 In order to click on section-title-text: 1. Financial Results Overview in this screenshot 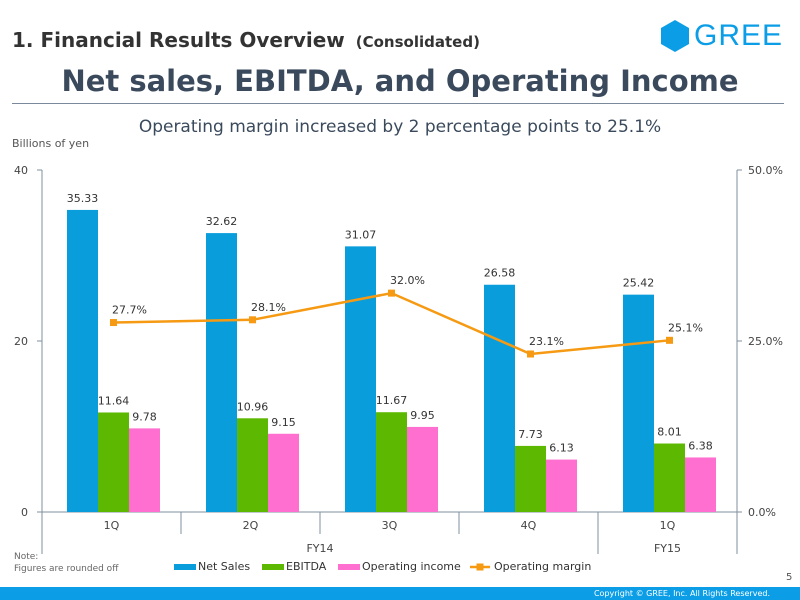, I will do `click(178, 40)`.